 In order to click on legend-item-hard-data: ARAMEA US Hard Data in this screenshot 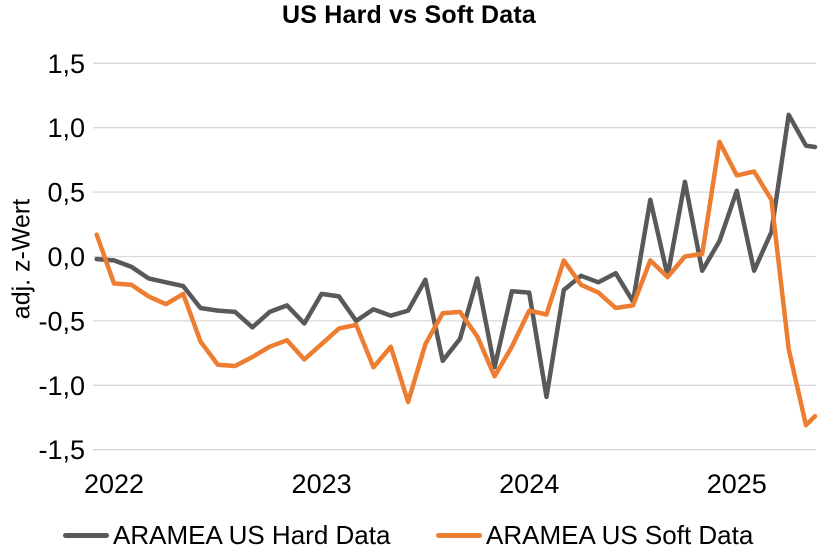, I will do `click(227, 535)`.